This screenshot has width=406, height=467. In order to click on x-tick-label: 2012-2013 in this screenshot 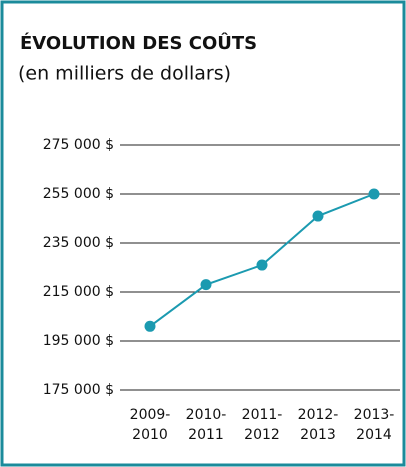, I will do `click(318, 425)`.